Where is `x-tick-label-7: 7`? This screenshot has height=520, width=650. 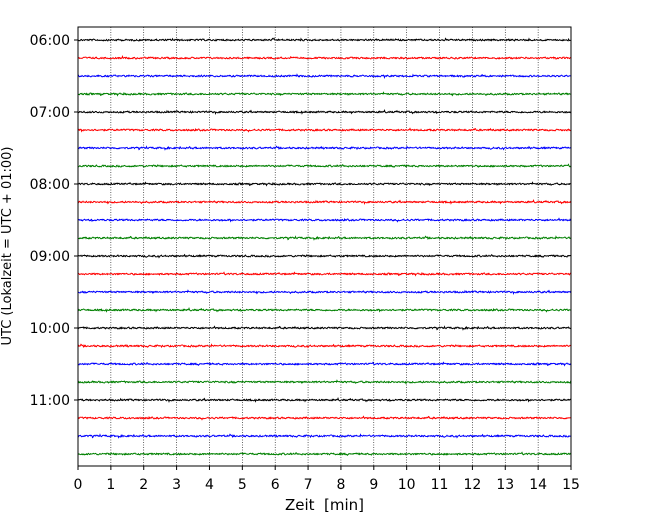
x-tick-label-7: 7 is located at coordinates (308, 485).